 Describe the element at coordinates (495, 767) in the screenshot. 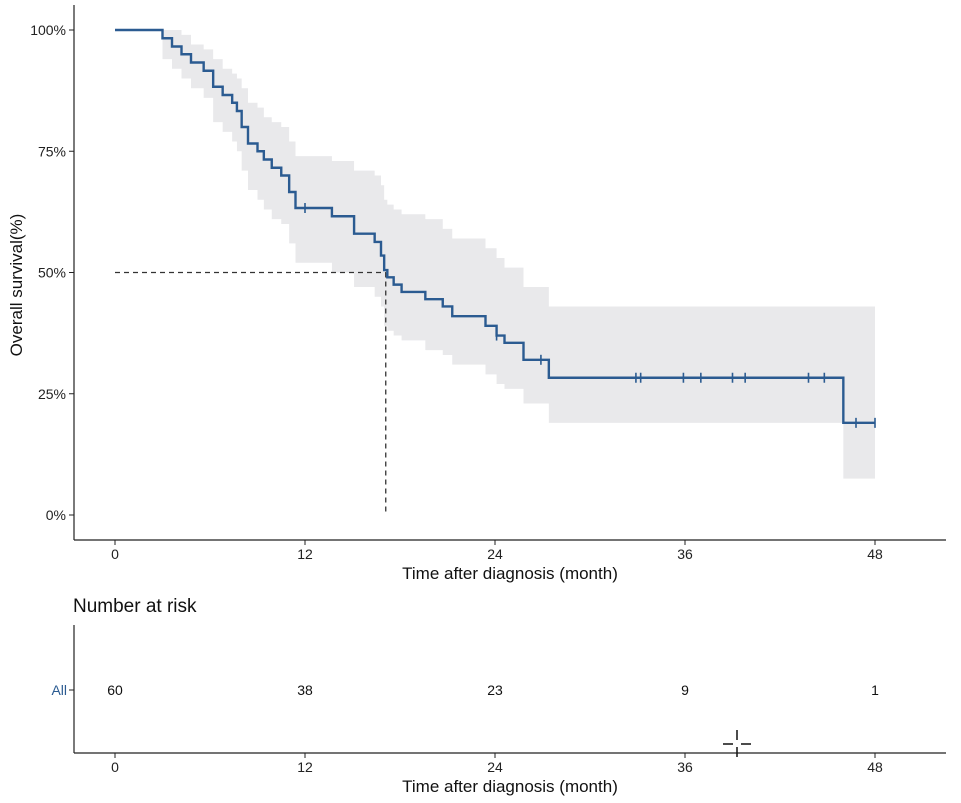

I see `risk-x-tick-label: 24` at that location.